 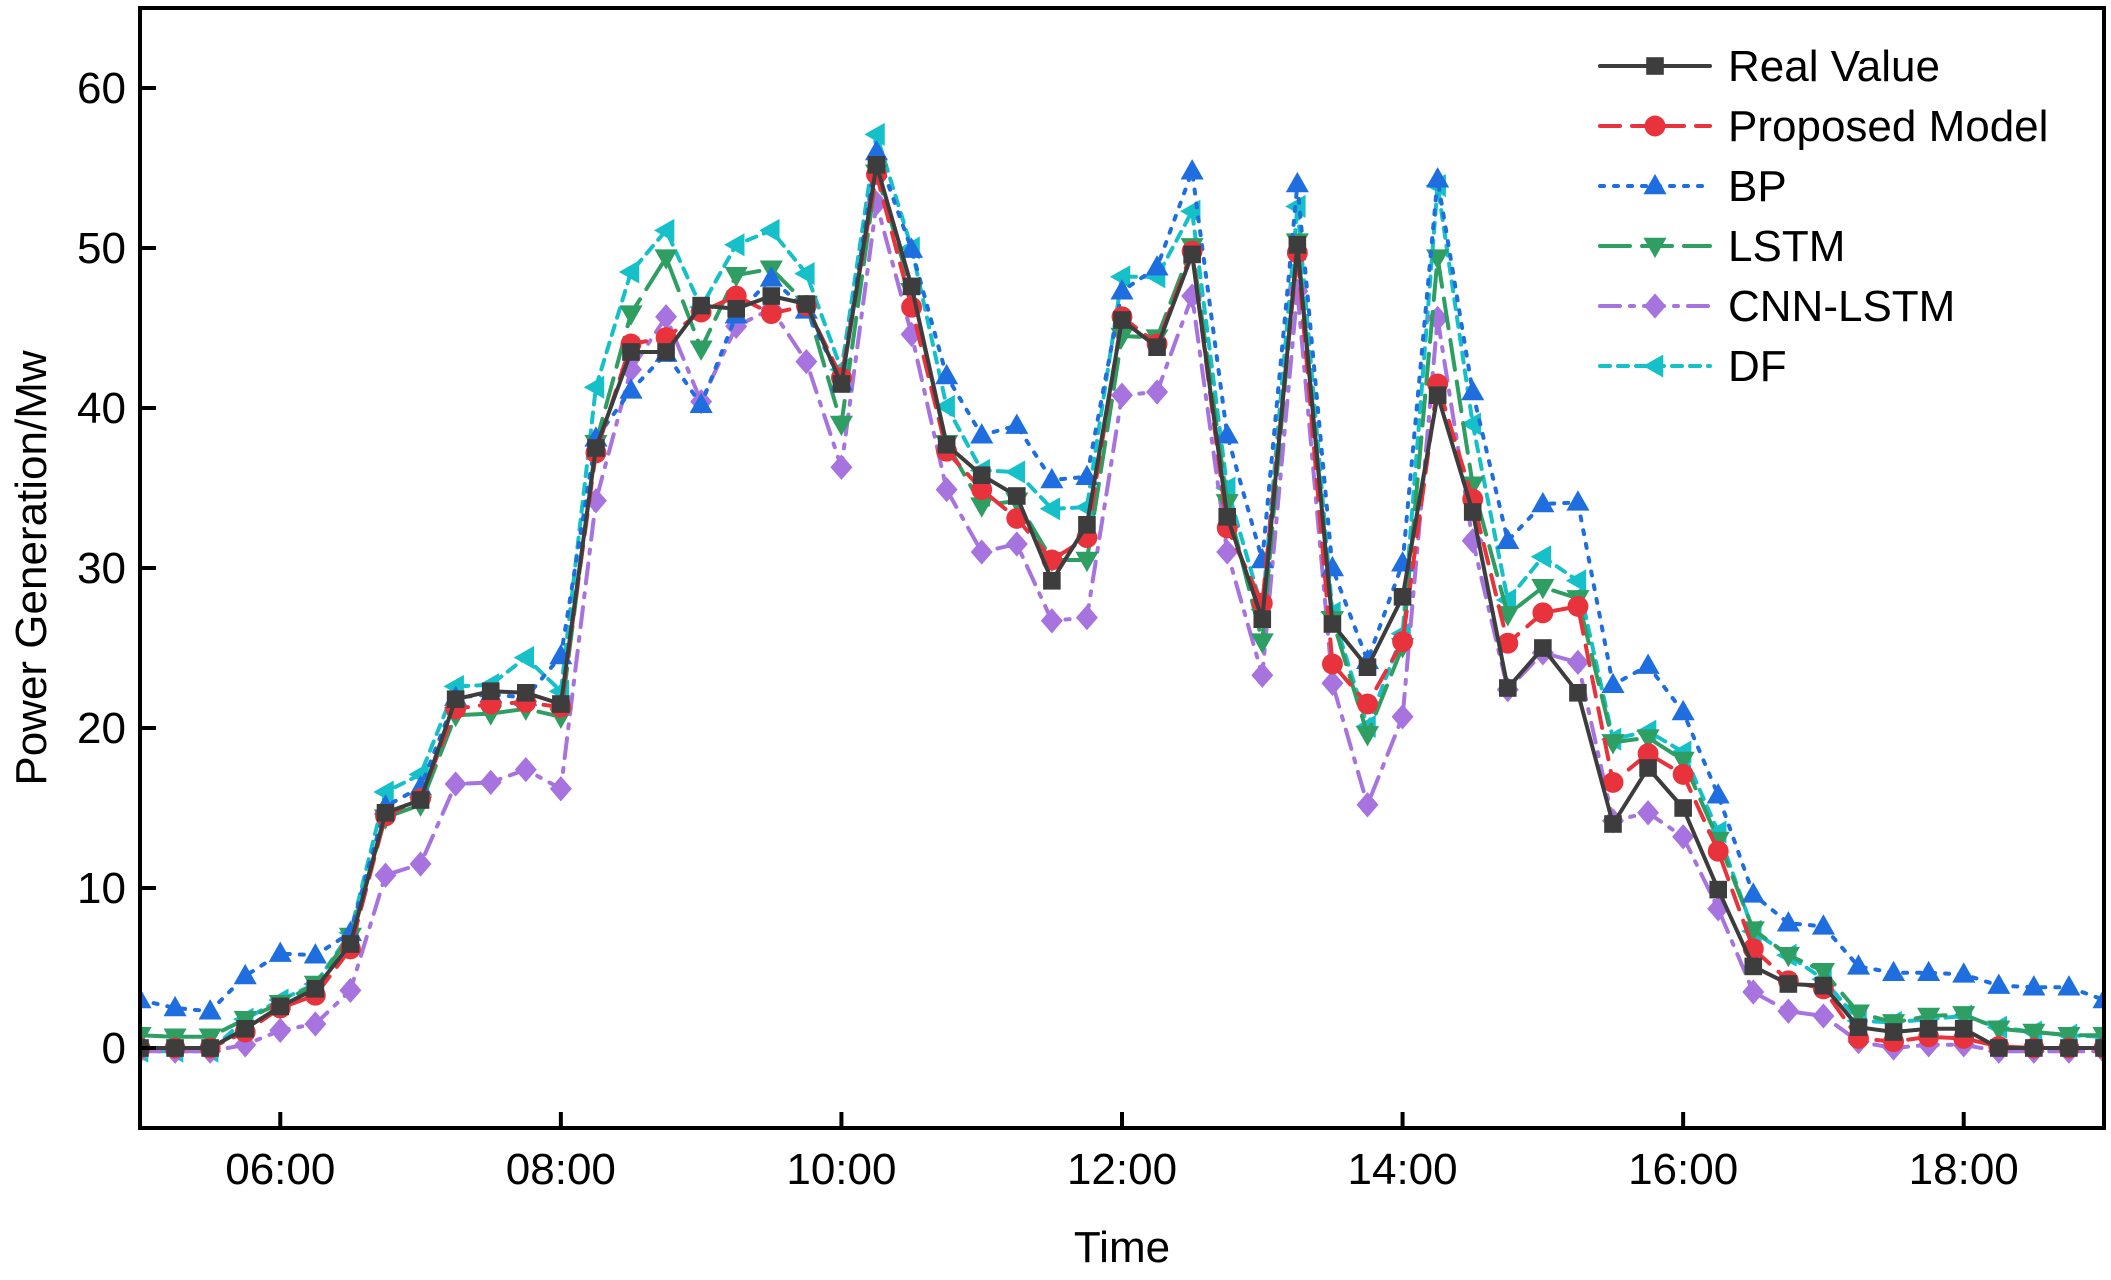 What do you see at coordinates (1683, 1169) in the screenshot?
I see `x-tick-label: 16:00` at bounding box center [1683, 1169].